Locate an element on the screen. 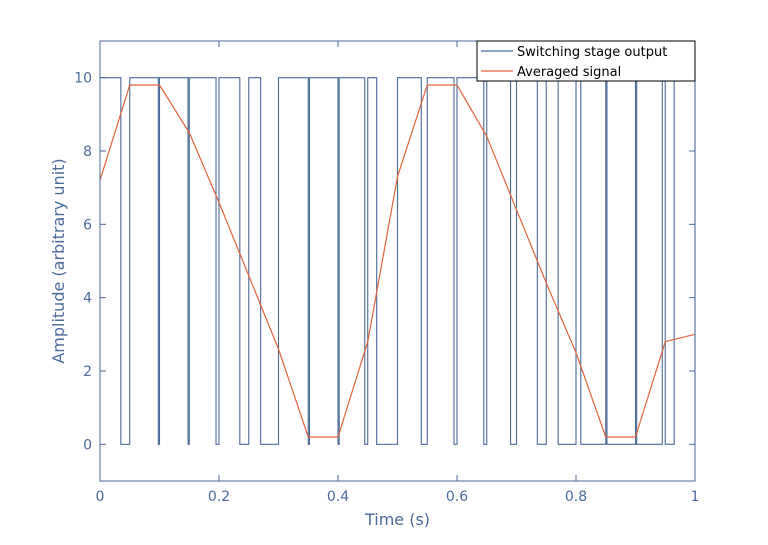 The image size is (768, 545). x-tick-label: 0.2 is located at coordinates (219, 497).